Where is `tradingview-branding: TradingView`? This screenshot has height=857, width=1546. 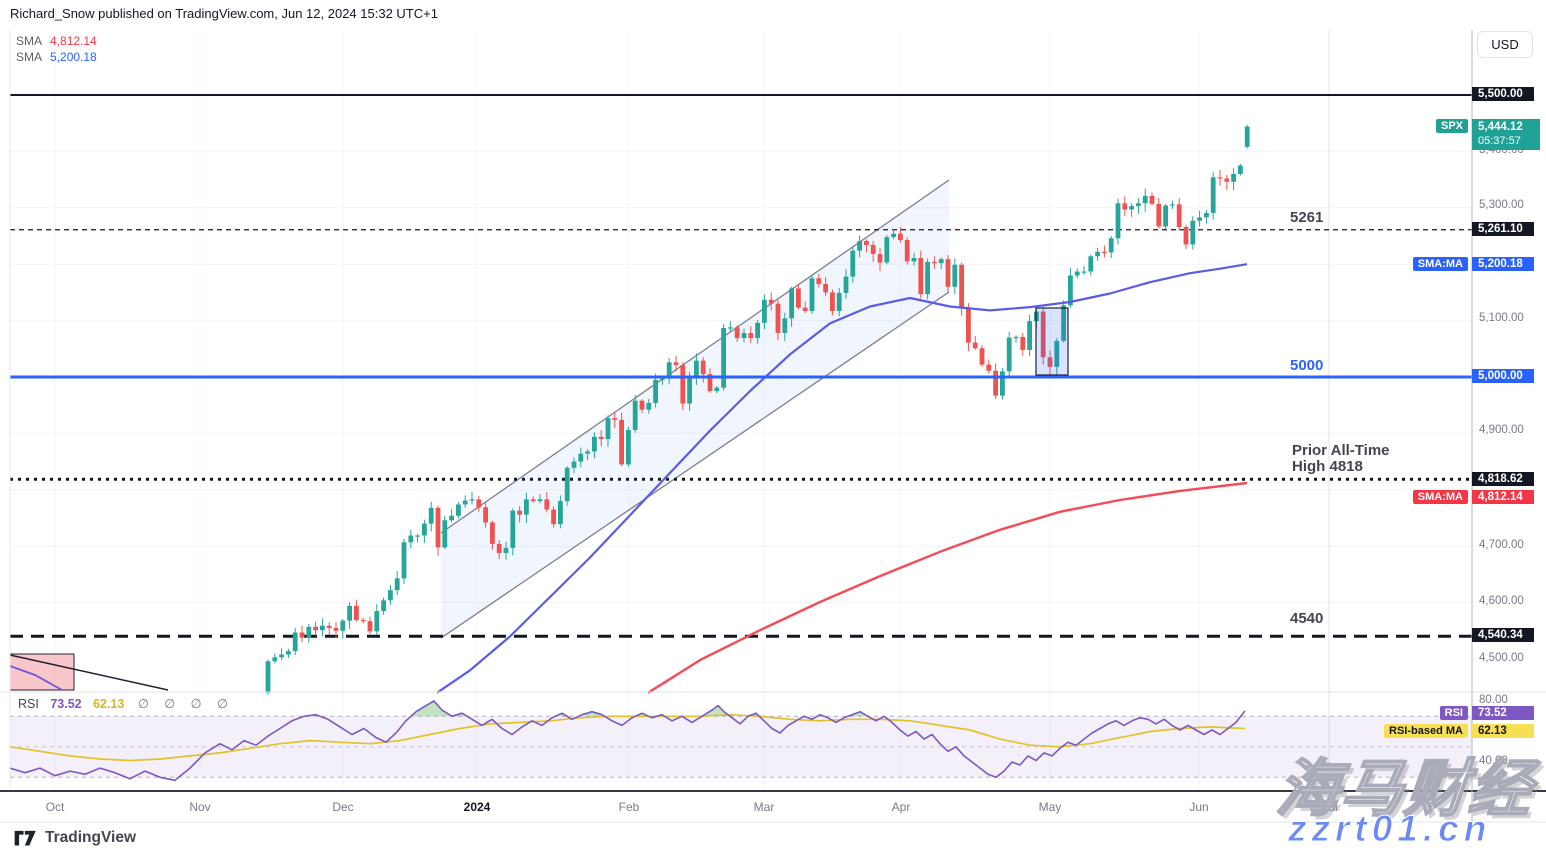 tradingview-branding: TradingView is located at coordinates (75, 838).